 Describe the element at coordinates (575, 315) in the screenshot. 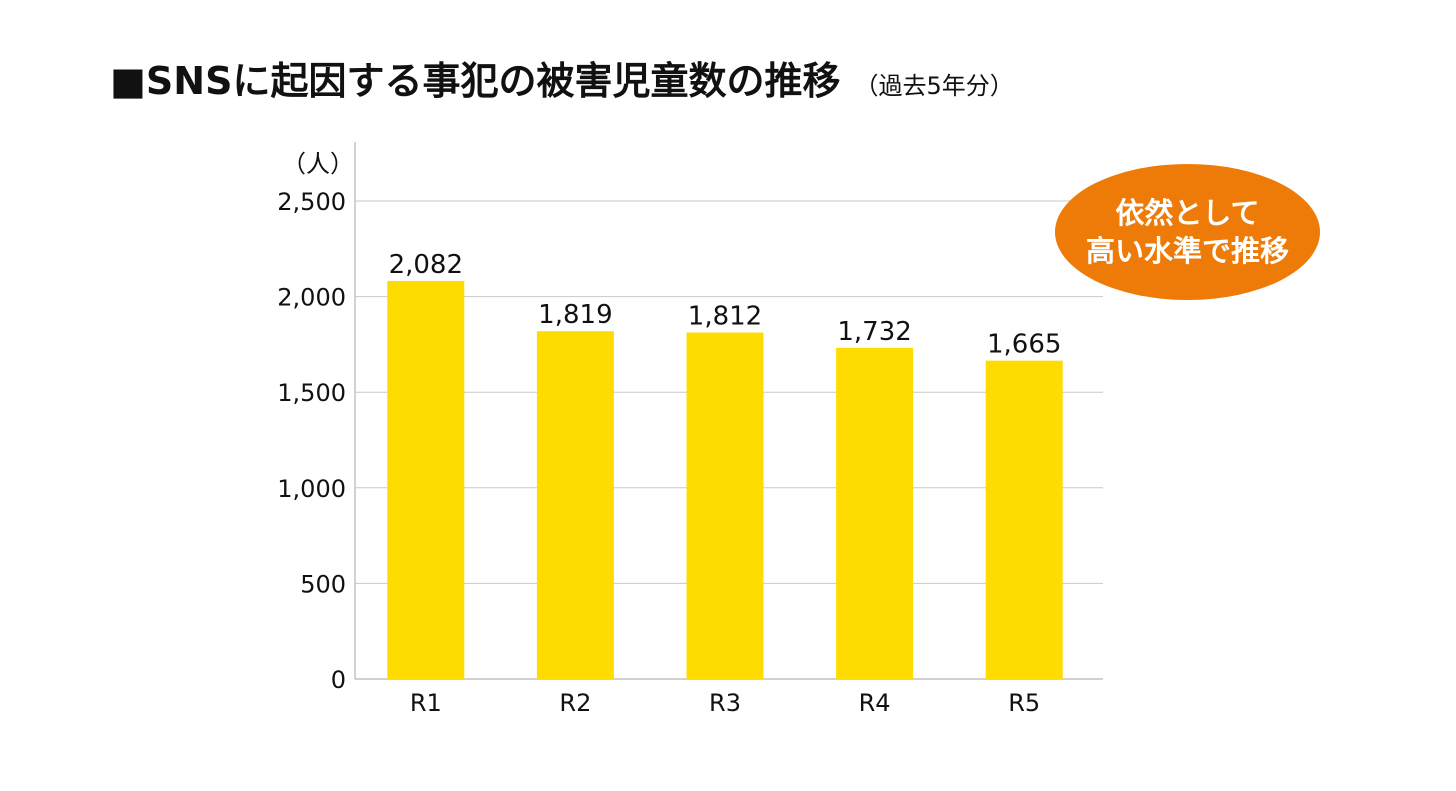

I see `data-label: 1,819` at that location.